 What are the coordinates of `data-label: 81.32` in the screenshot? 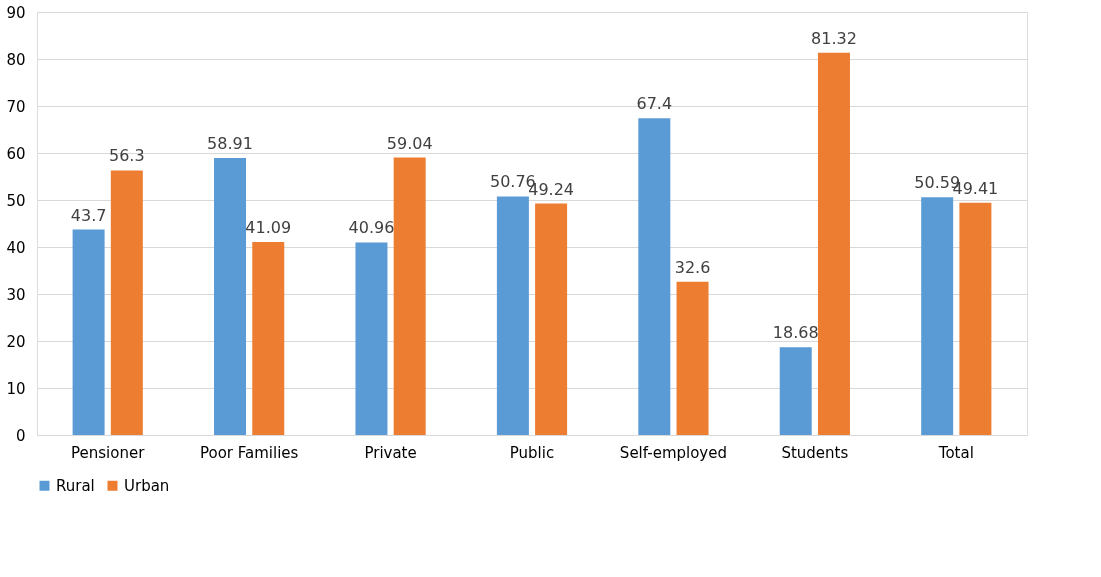 It's located at (834, 38).